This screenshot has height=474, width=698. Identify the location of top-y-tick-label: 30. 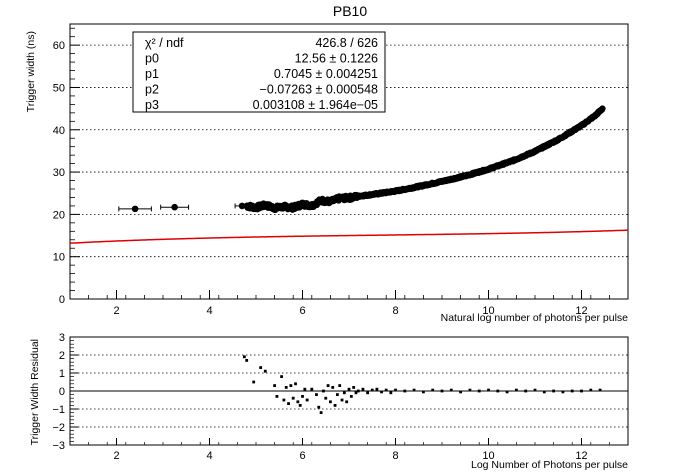
(59, 173).